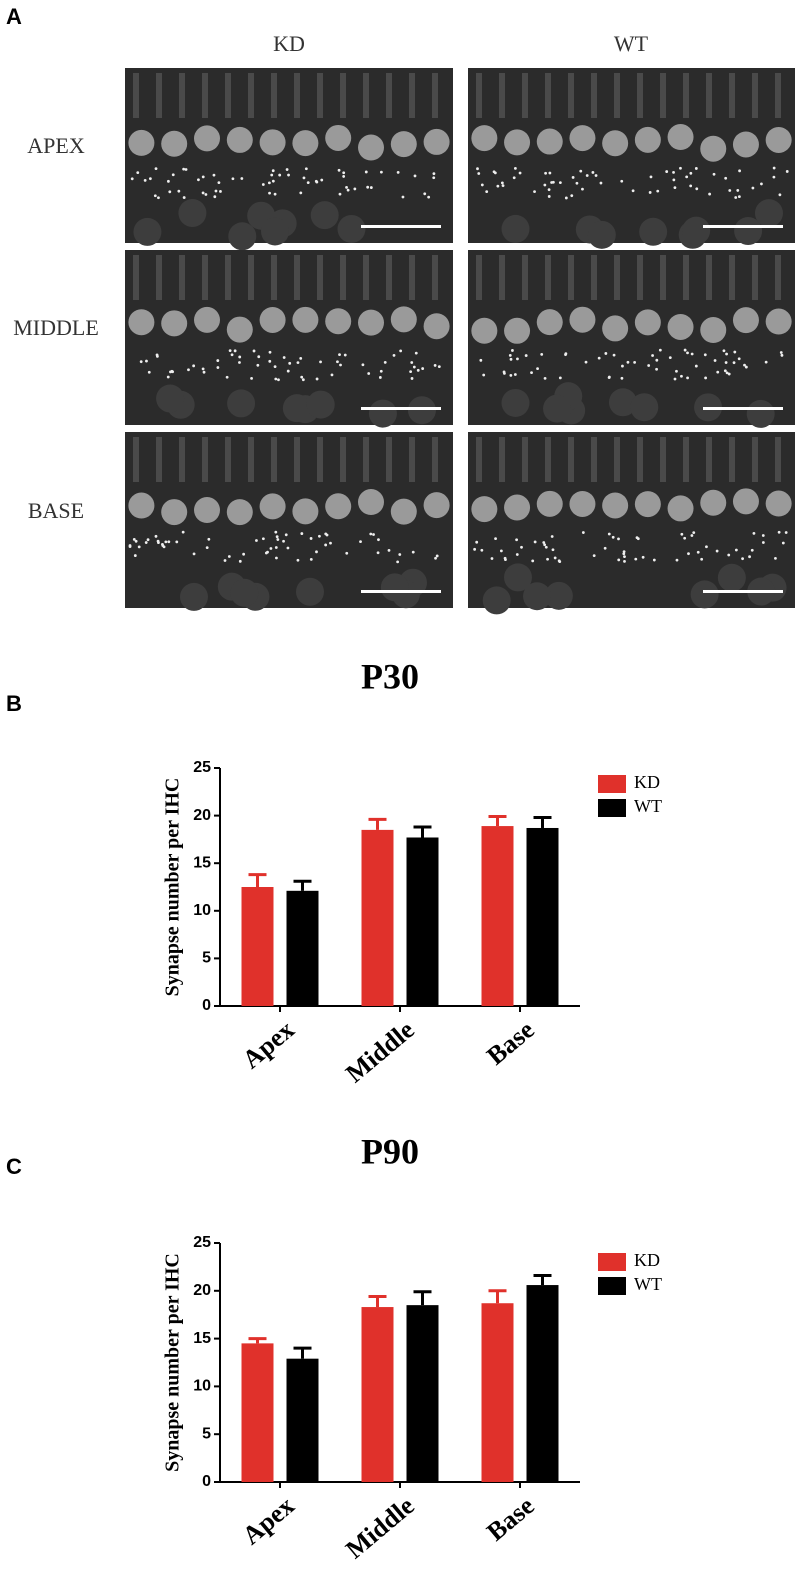 This screenshot has height=1569, width=800. Describe the element at coordinates (380, 1051) in the screenshot. I see `x-tick-label: Middle` at that location.